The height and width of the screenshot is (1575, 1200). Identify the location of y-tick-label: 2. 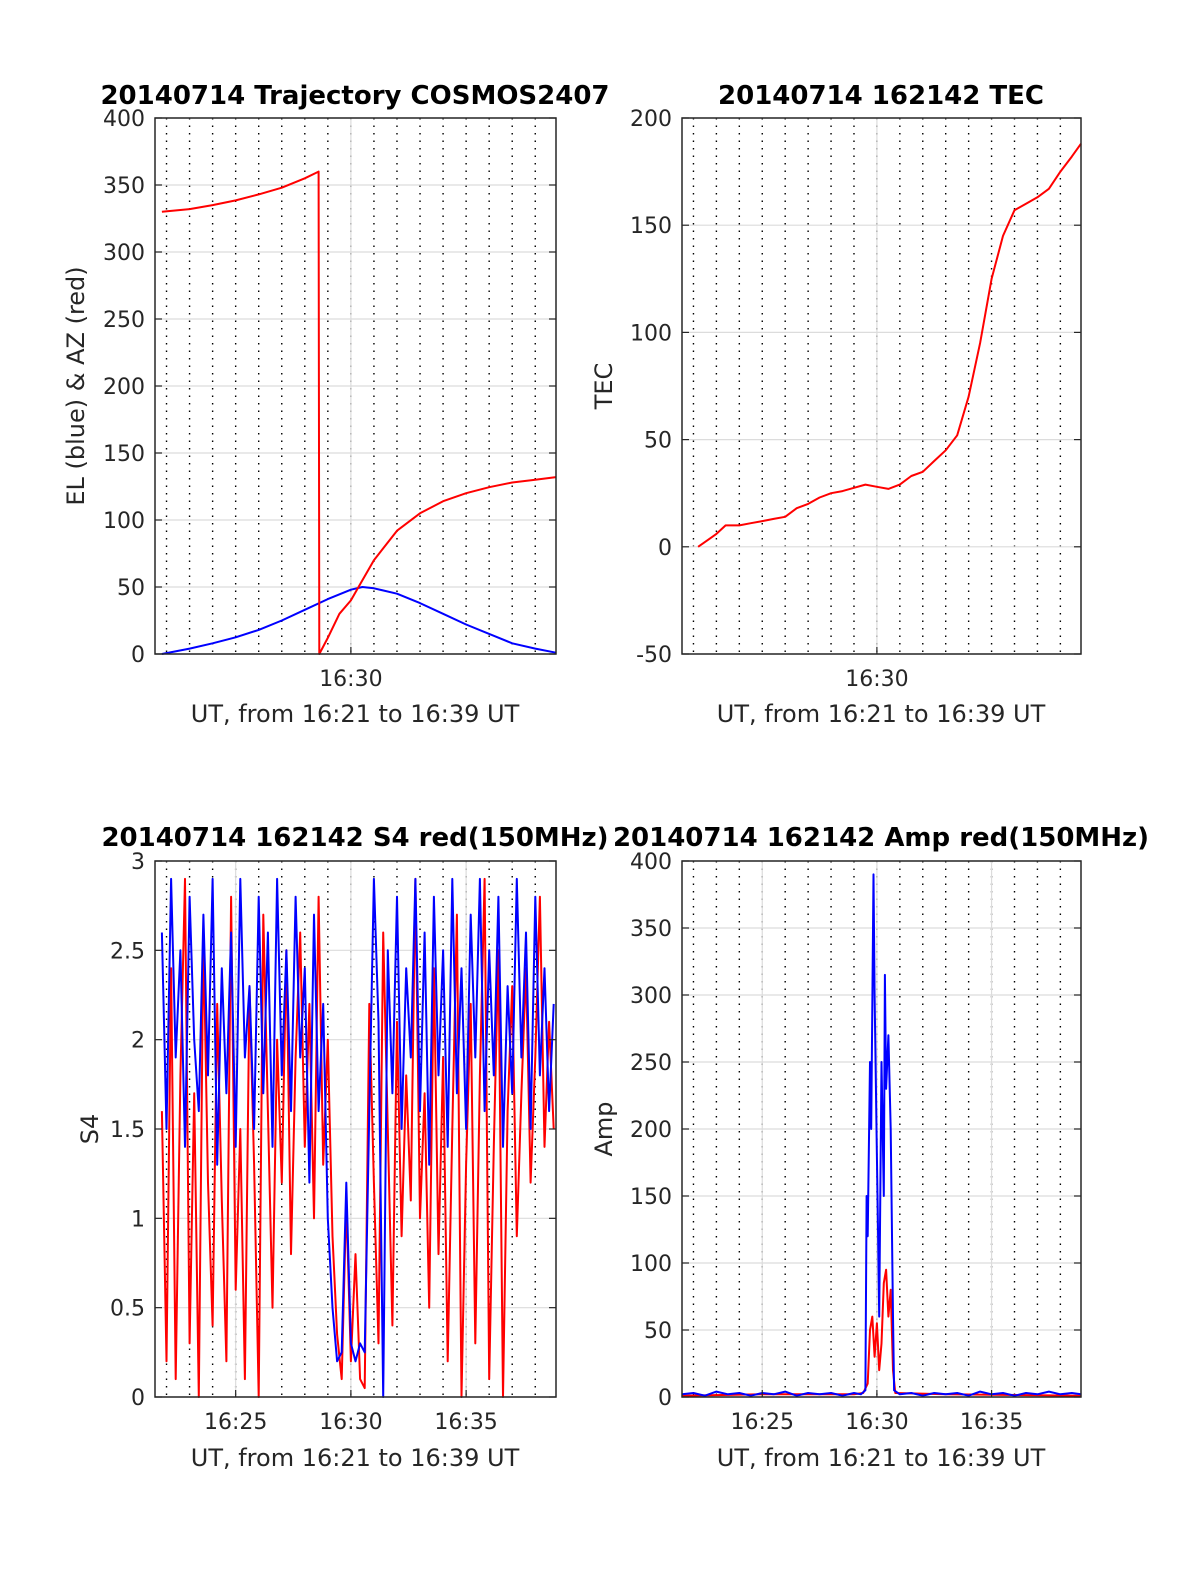
(138, 1041).